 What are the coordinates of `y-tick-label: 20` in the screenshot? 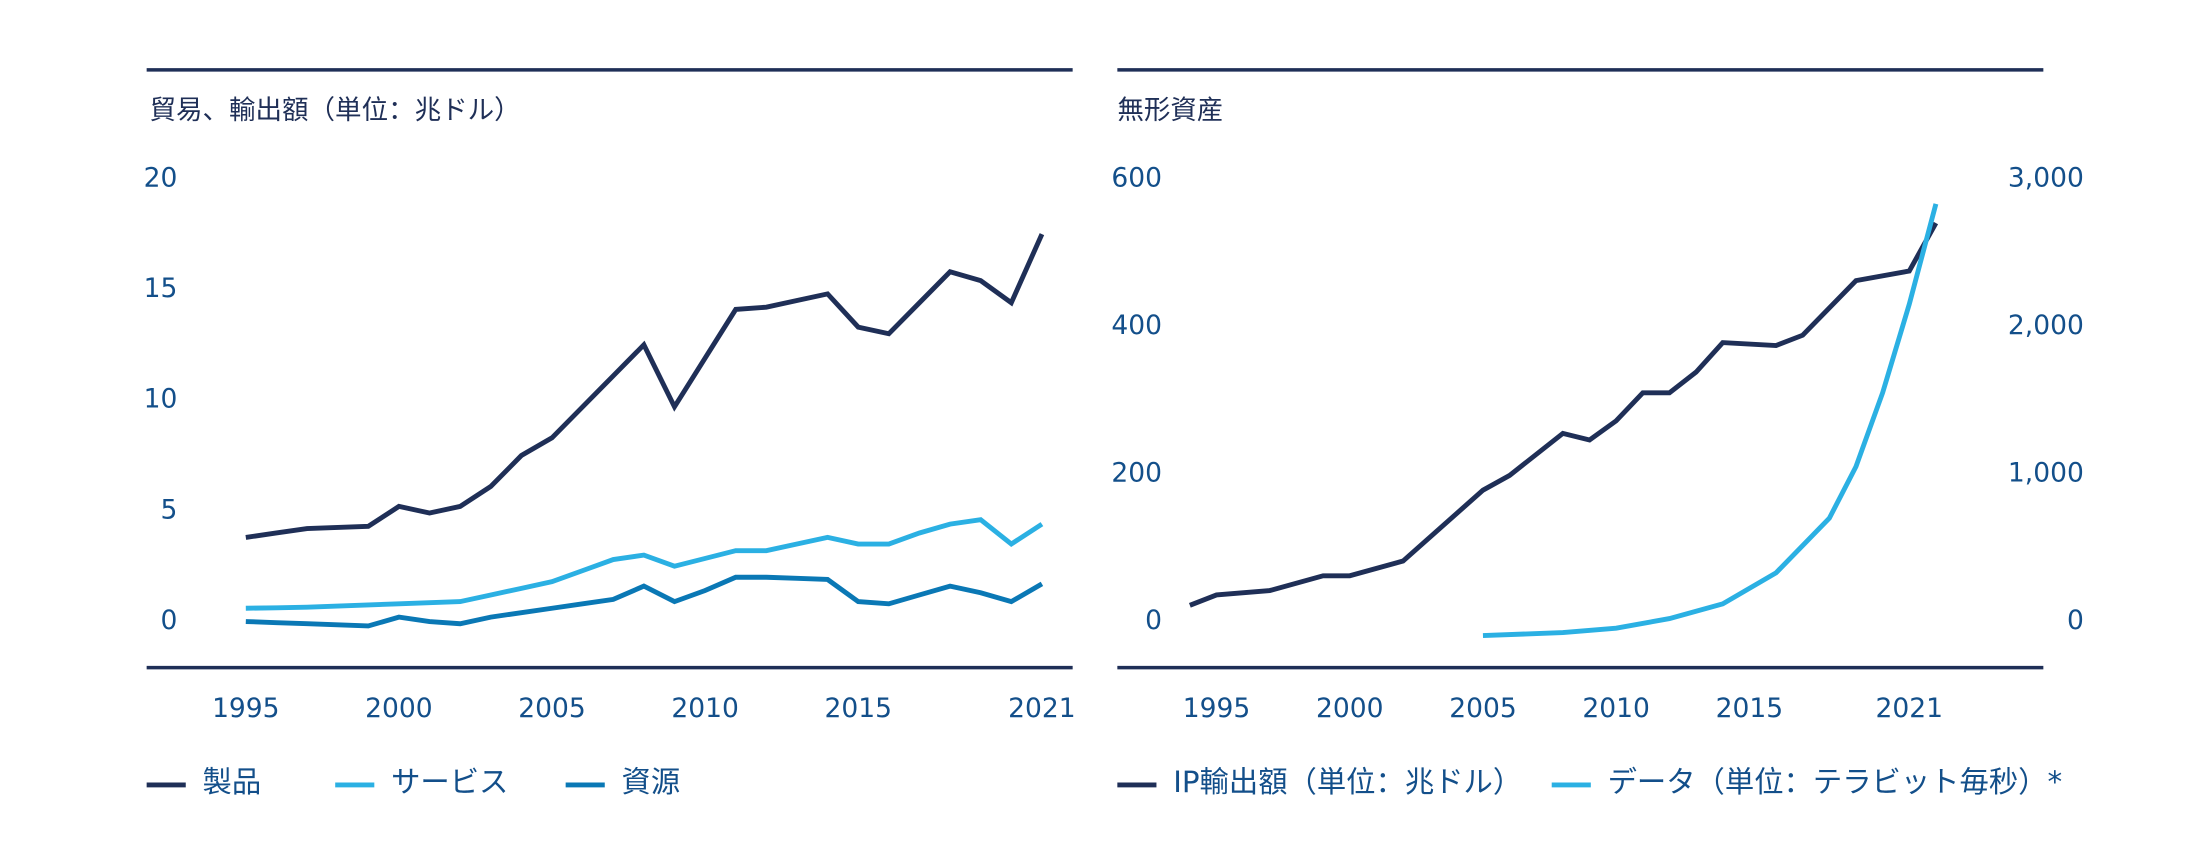 It's located at (161, 177).